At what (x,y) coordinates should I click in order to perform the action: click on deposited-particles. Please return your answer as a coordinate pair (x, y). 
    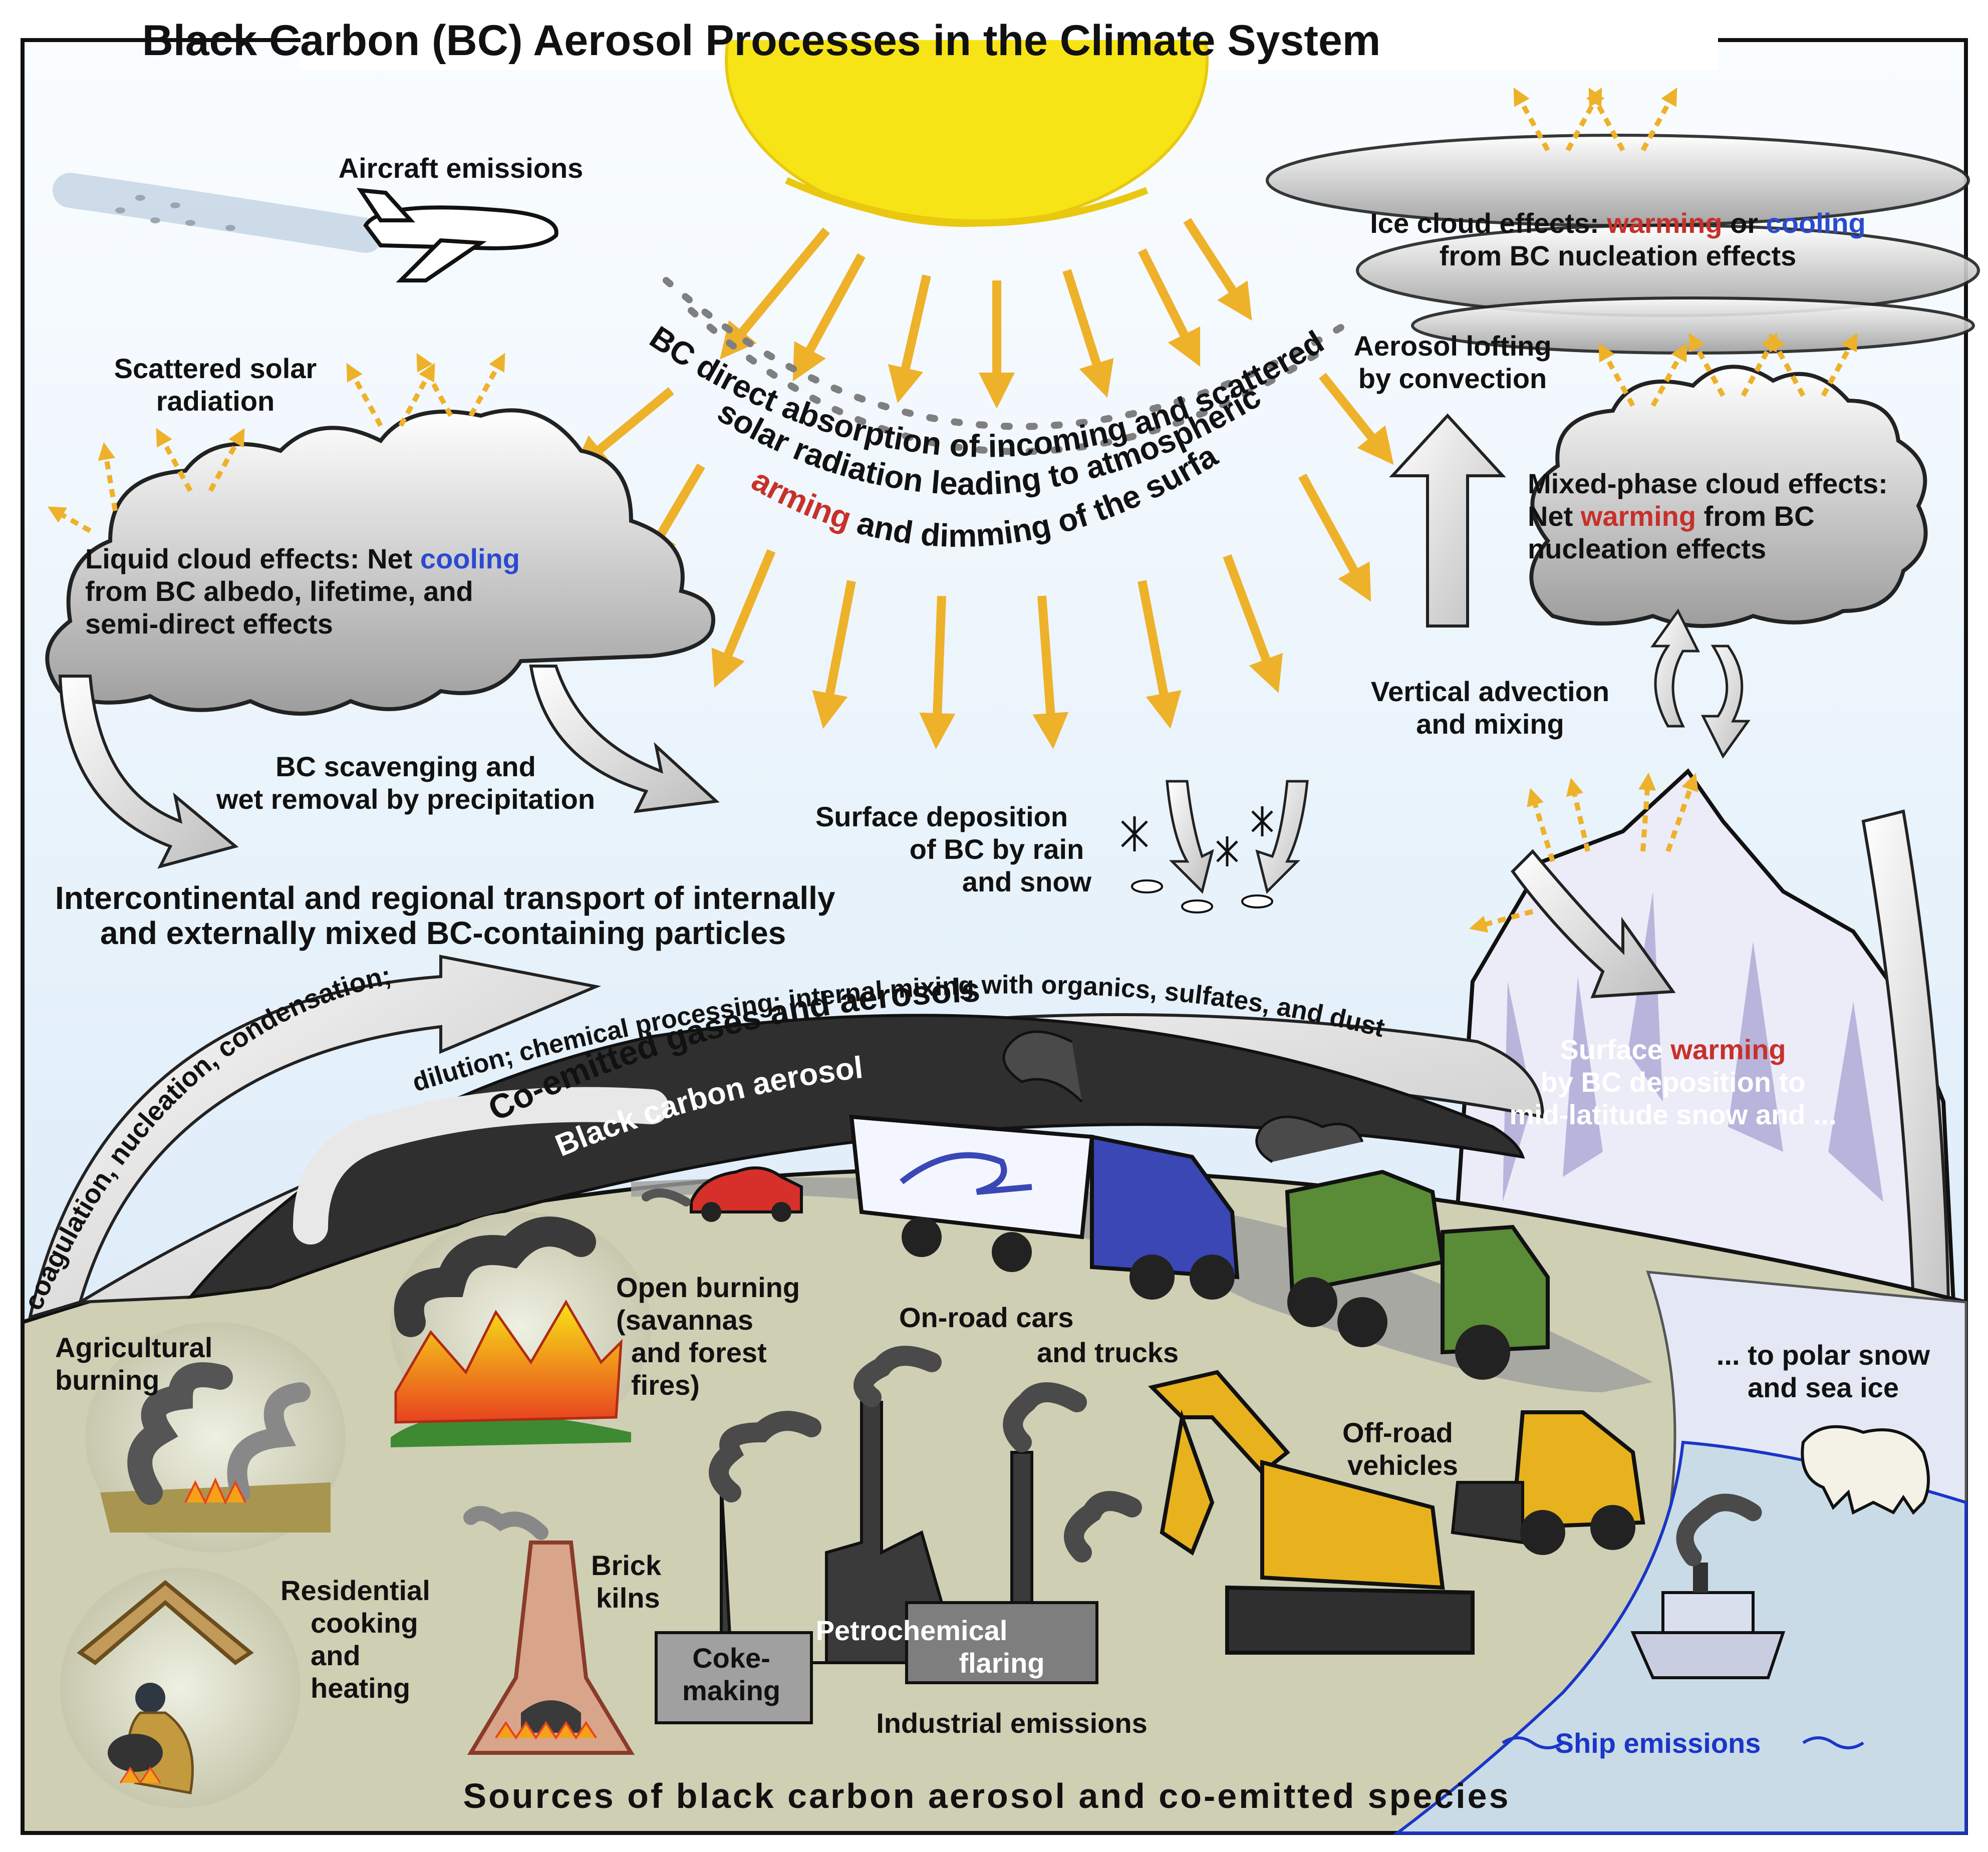
    Looking at the image, I should click on (1202, 896).